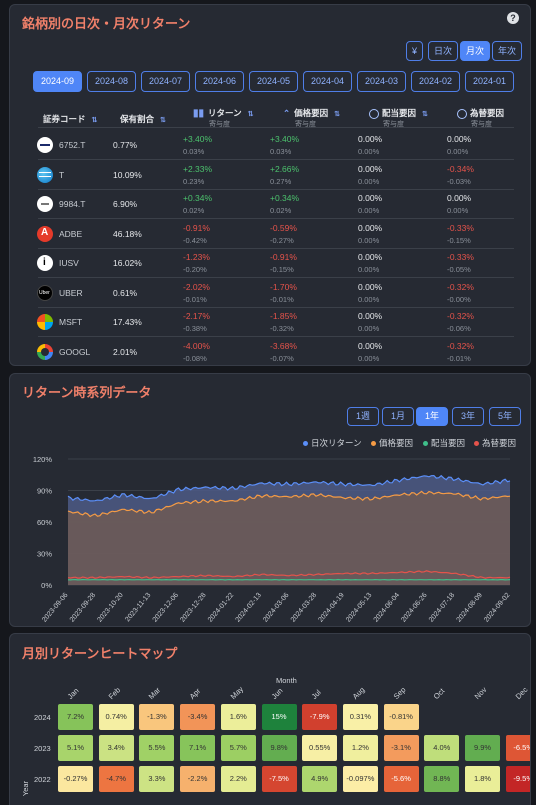 Image resolution: width=536 pixels, height=805 pixels. Describe the element at coordinates (127, 233) in the screenshot. I see `holding-weight: 46.18%` at that location.